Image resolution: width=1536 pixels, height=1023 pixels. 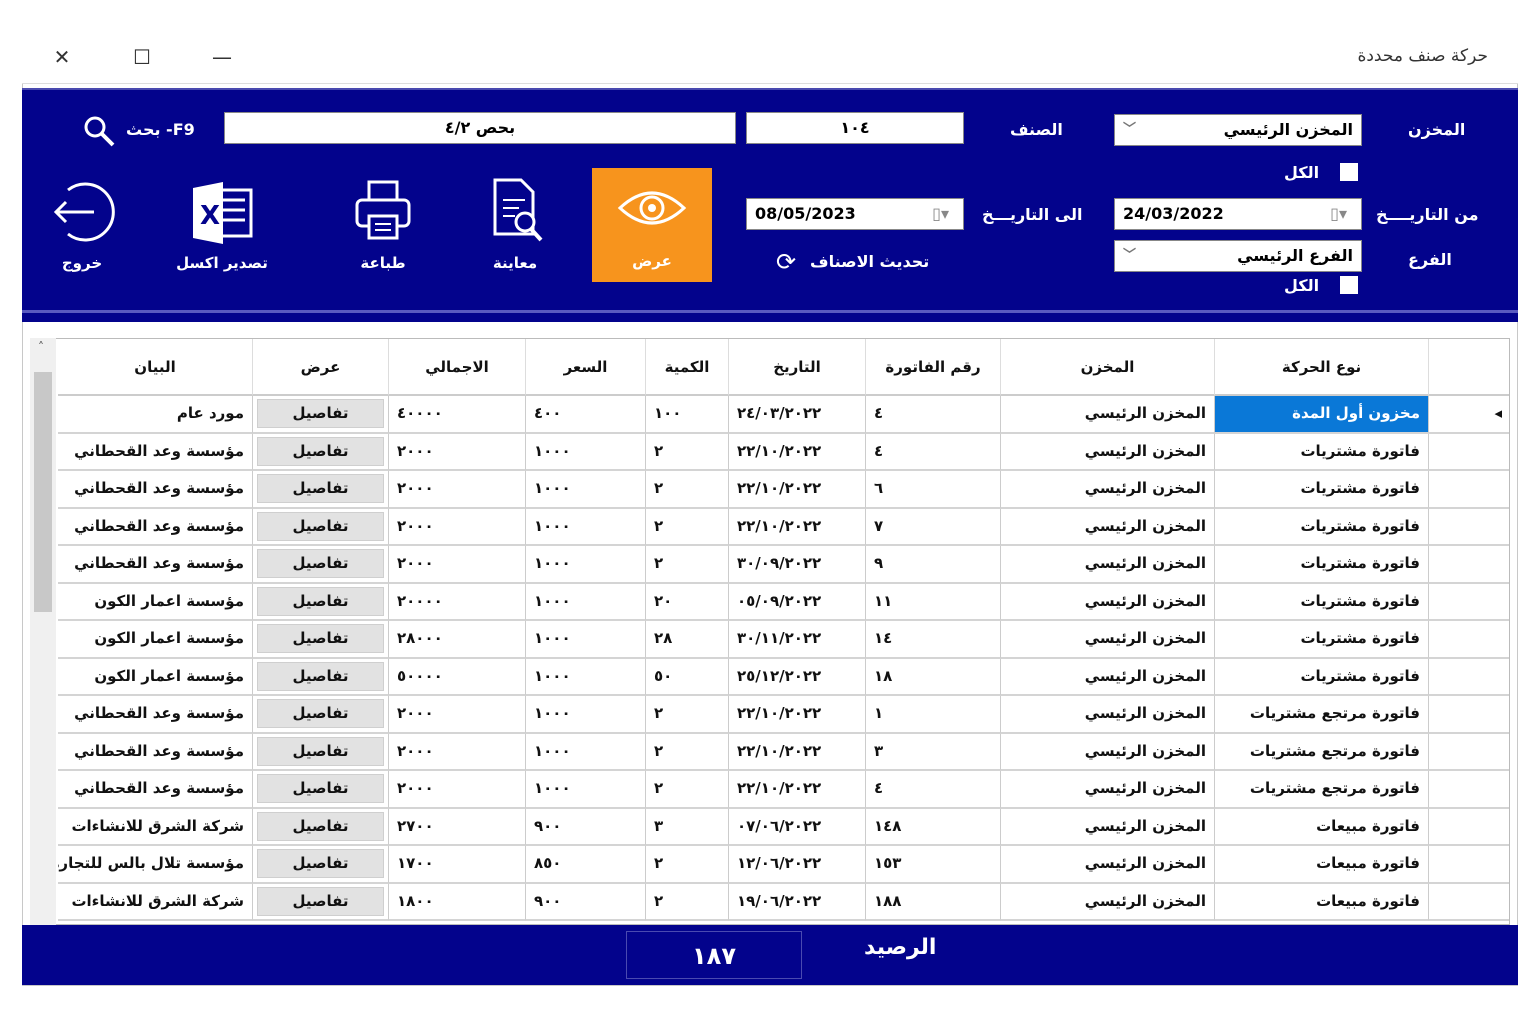 I want to click on maximize-button: ☐, so click(x=142, y=57).